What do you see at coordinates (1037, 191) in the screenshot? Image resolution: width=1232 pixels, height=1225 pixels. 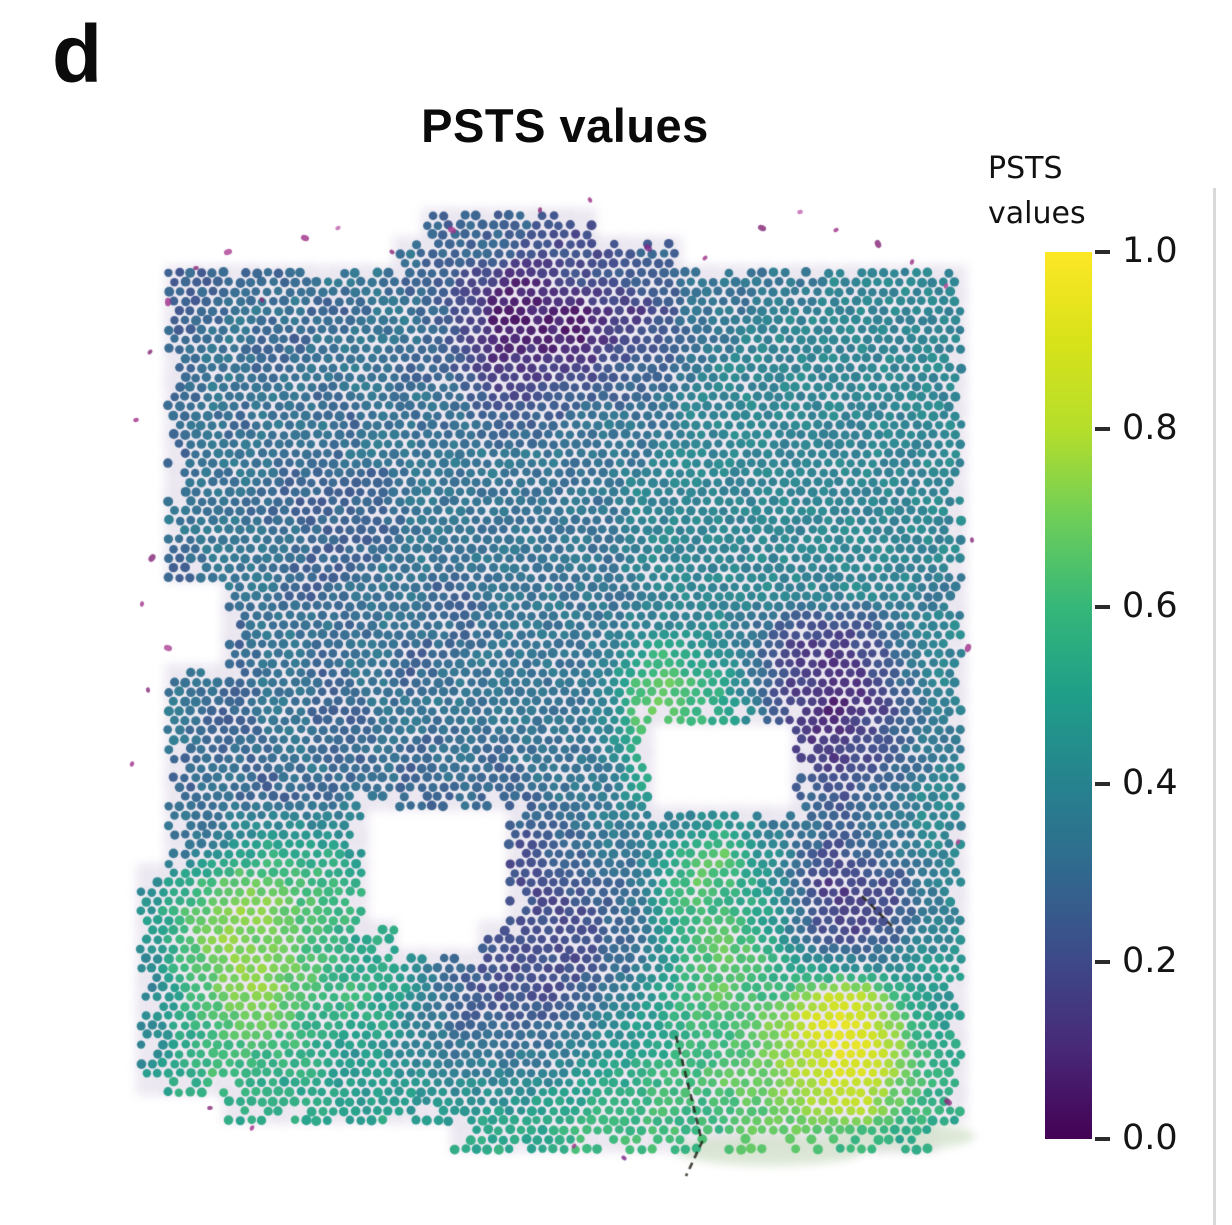 I see `colorbar-title: PSTS values` at bounding box center [1037, 191].